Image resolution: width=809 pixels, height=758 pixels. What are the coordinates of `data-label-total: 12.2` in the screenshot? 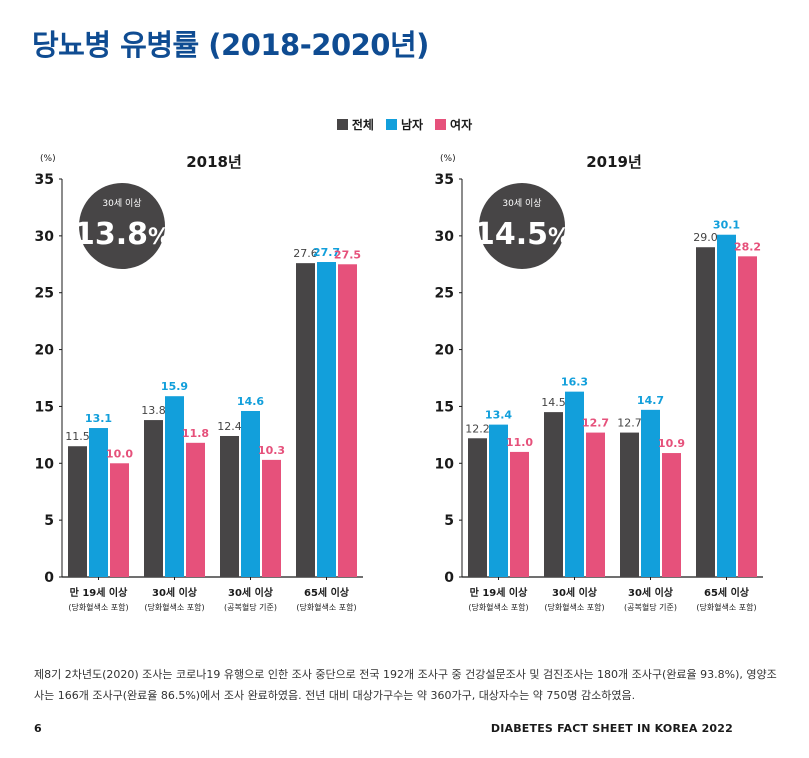 It's located at (477, 428).